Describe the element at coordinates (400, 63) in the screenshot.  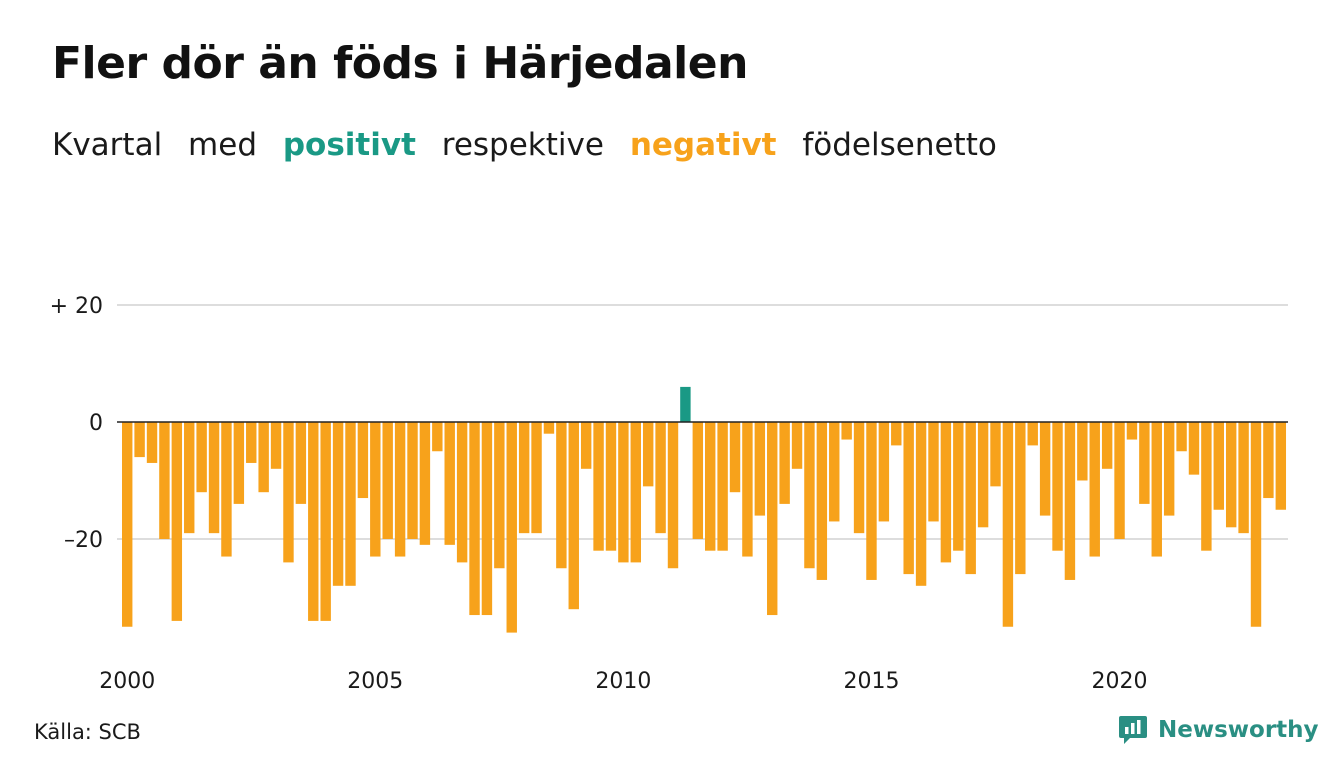
I see `chart-title: Fler dör än föds i Härjedalen` at that location.